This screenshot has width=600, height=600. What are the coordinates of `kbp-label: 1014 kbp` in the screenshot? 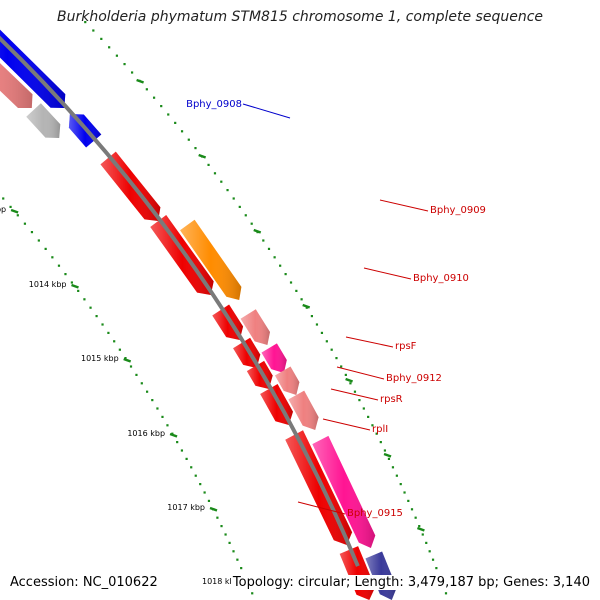 It's located at (48, 284).